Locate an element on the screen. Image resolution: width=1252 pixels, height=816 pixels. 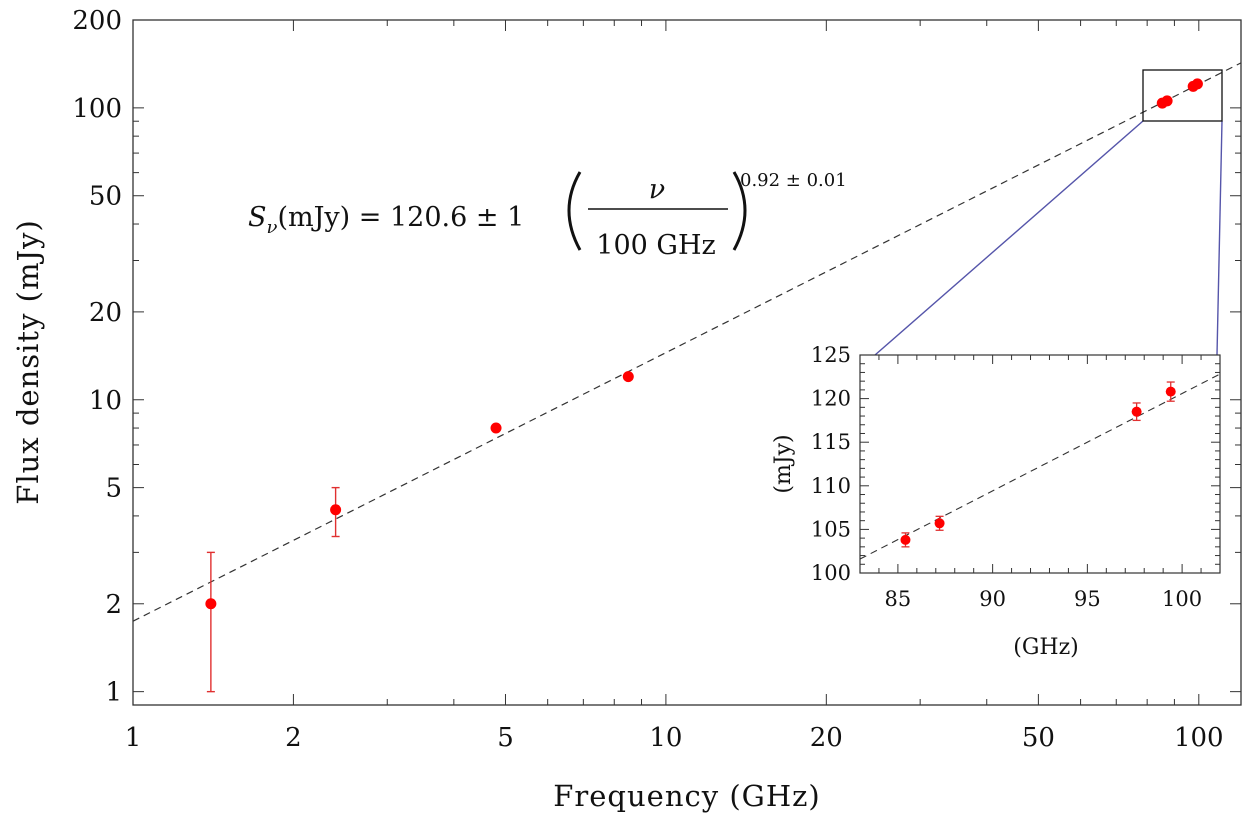
y-tick-label: 5 is located at coordinates (113, 489).